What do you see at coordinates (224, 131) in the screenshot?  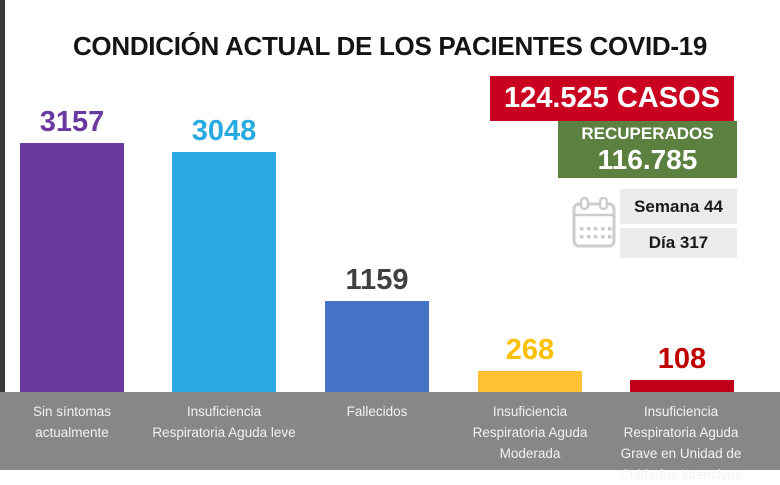 I see `bar-value-label: 3048` at bounding box center [224, 131].